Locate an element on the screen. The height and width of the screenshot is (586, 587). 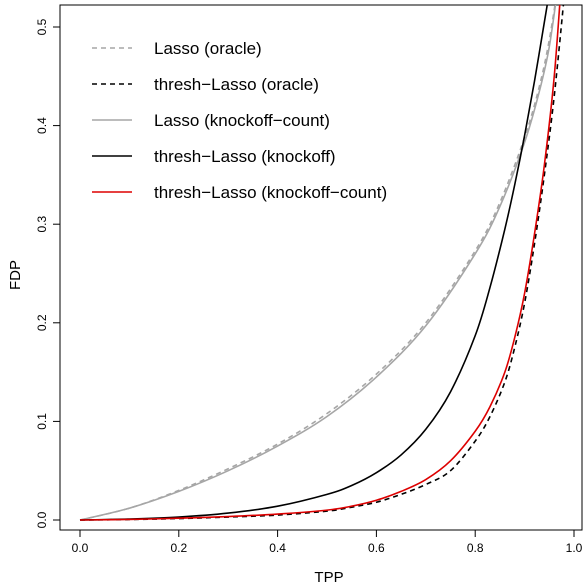
y-tick-label: 0.3 is located at coordinates (42, 224).